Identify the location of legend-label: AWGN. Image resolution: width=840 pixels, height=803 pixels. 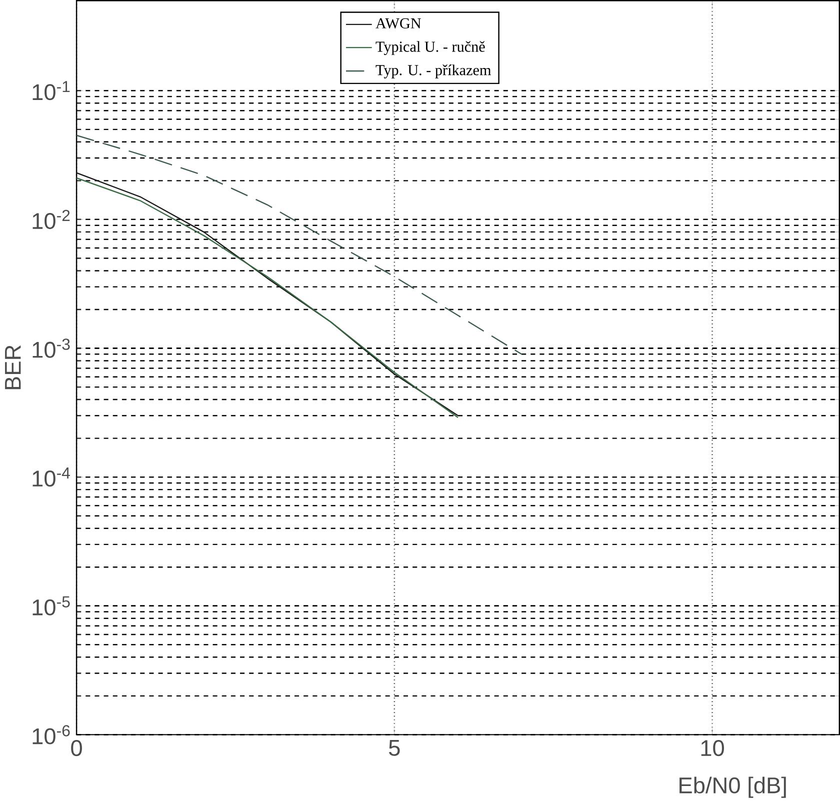
(398, 23).